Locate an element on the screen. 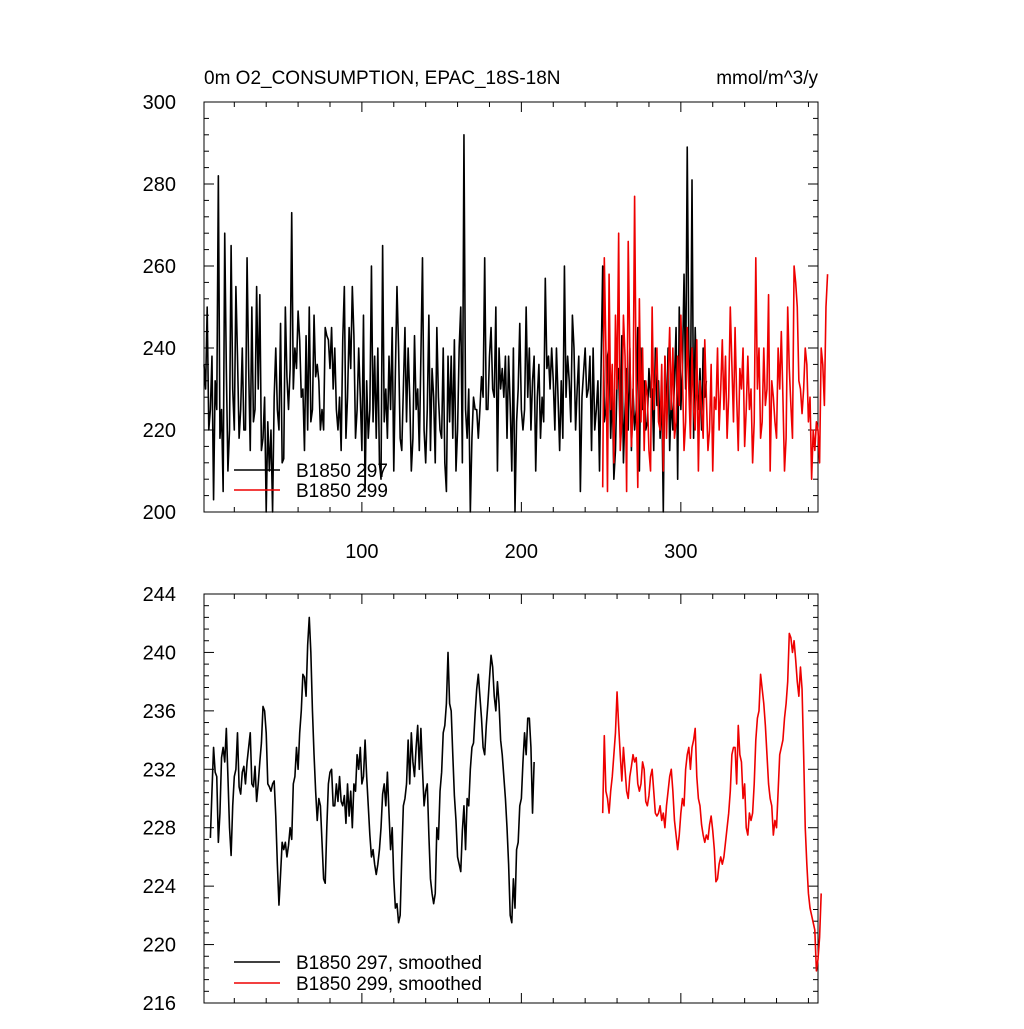 The image size is (1024, 1029). y-tick-label: 200 is located at coordinates (159, 513).